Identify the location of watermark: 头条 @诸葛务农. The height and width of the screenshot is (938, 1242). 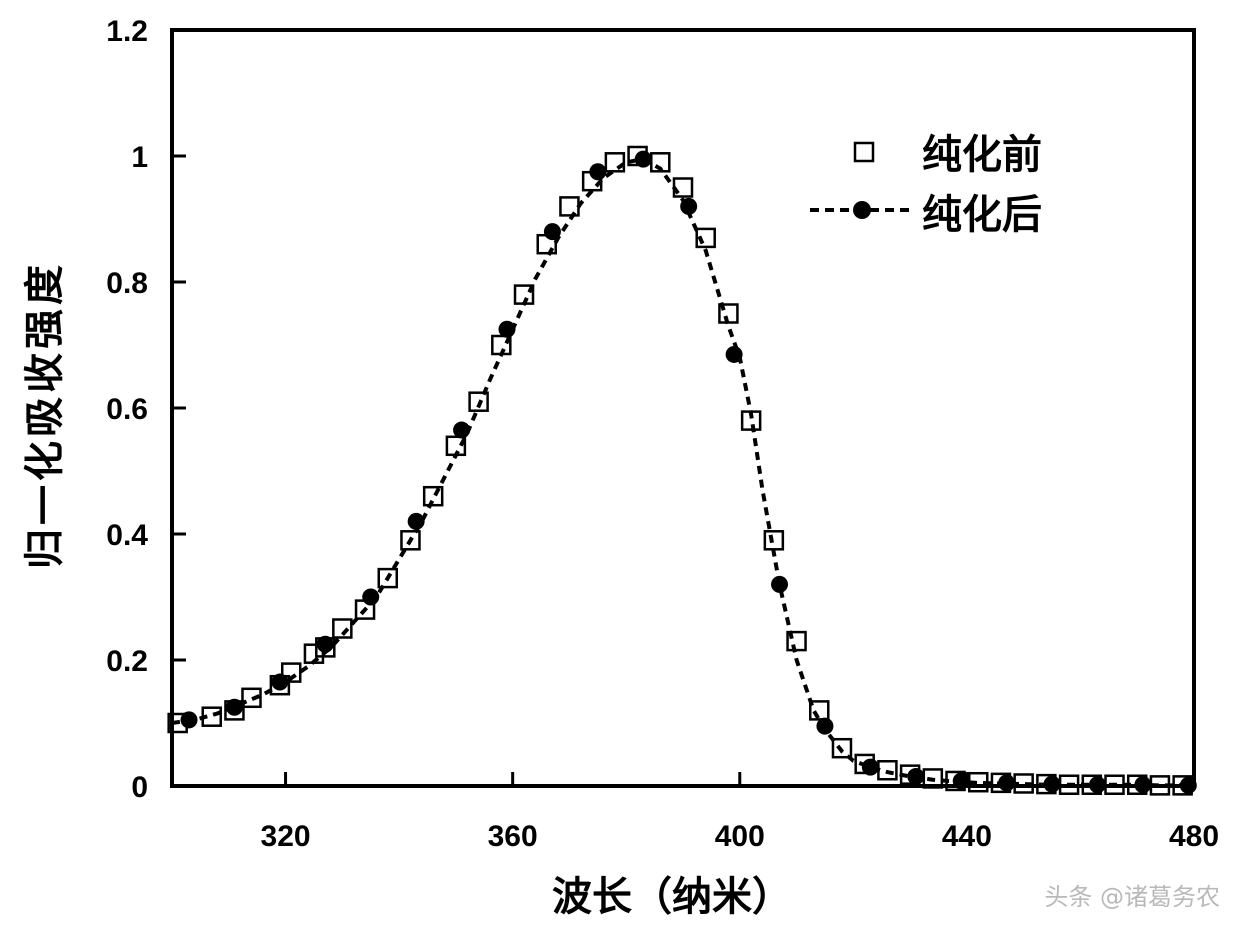
(1132, 897).